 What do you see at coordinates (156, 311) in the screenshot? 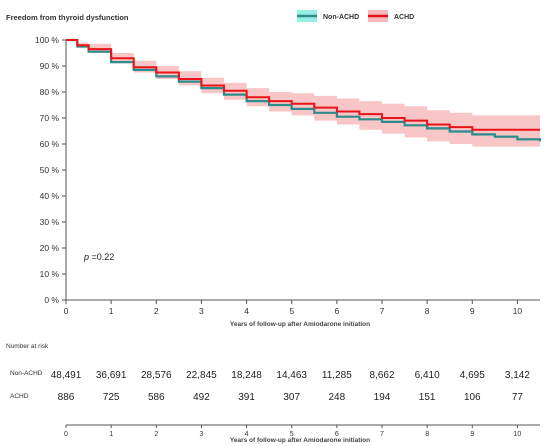
I see `x-tick-label: 2` at bounding box center [156, 311].